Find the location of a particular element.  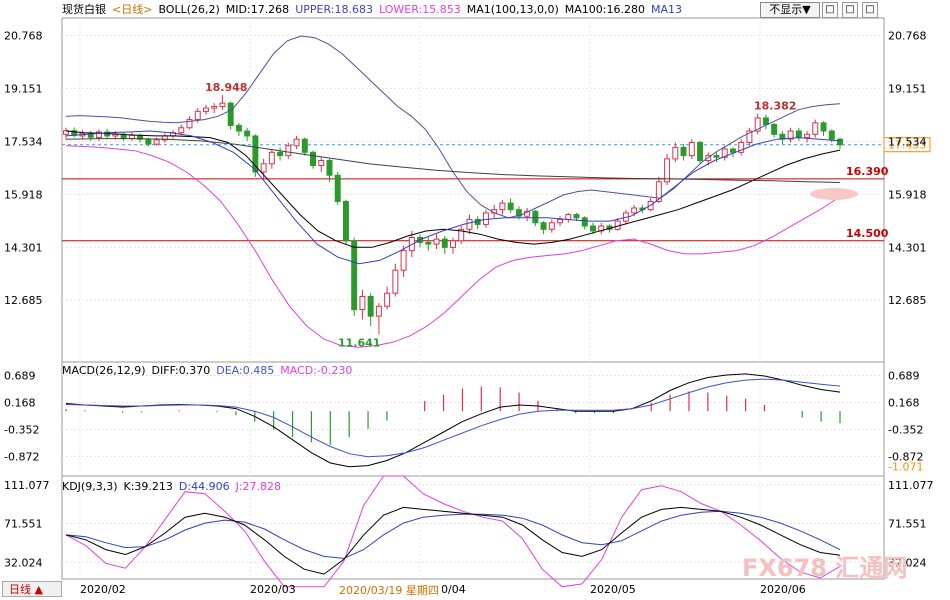

y-tick-label-right: 19.151 is located at coordinates (907, 88).